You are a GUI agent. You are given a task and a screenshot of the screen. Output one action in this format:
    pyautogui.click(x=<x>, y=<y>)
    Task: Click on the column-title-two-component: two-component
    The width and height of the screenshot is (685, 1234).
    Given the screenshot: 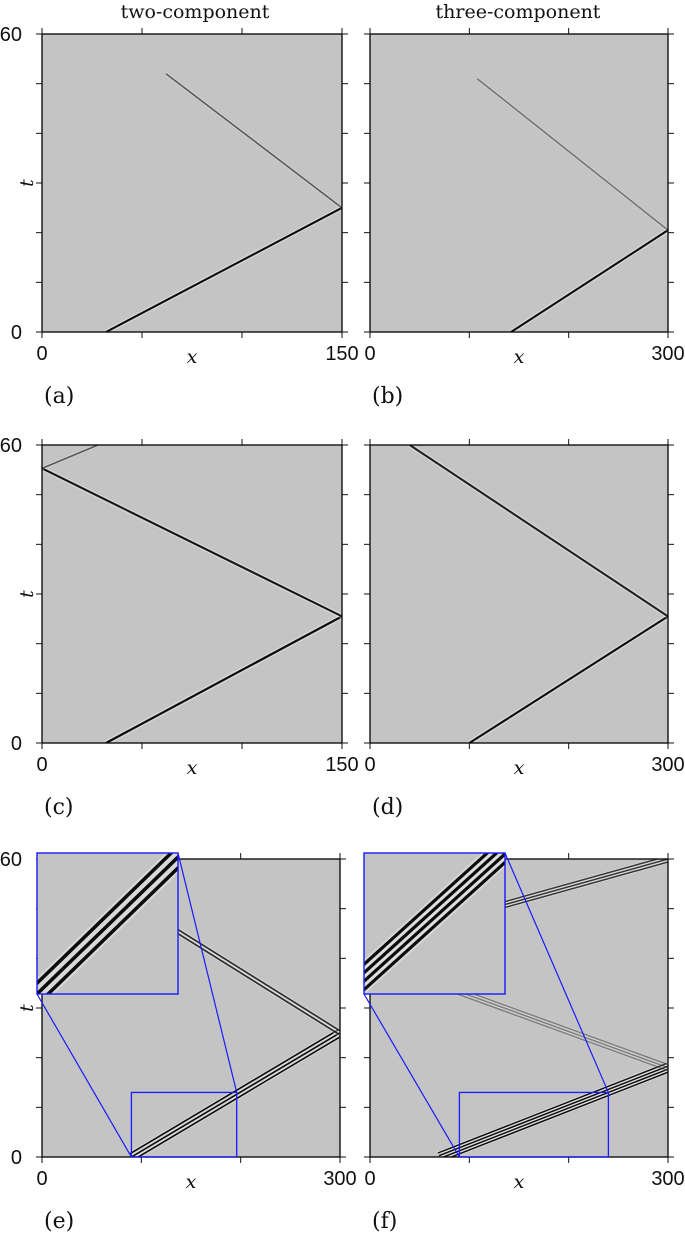 What is the action you would take?
    pyautogui.click(x=195, y=12)
    